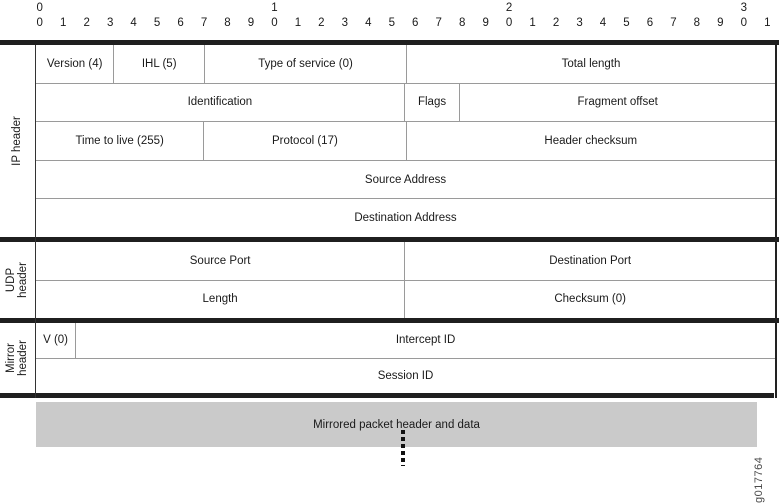 This screenshot has height=504, width=779. What do you see at coordinates (180, 23) in the screenshot?
I see `bit-ruler-ones-digit: 6` at bounding box center [180, 23].